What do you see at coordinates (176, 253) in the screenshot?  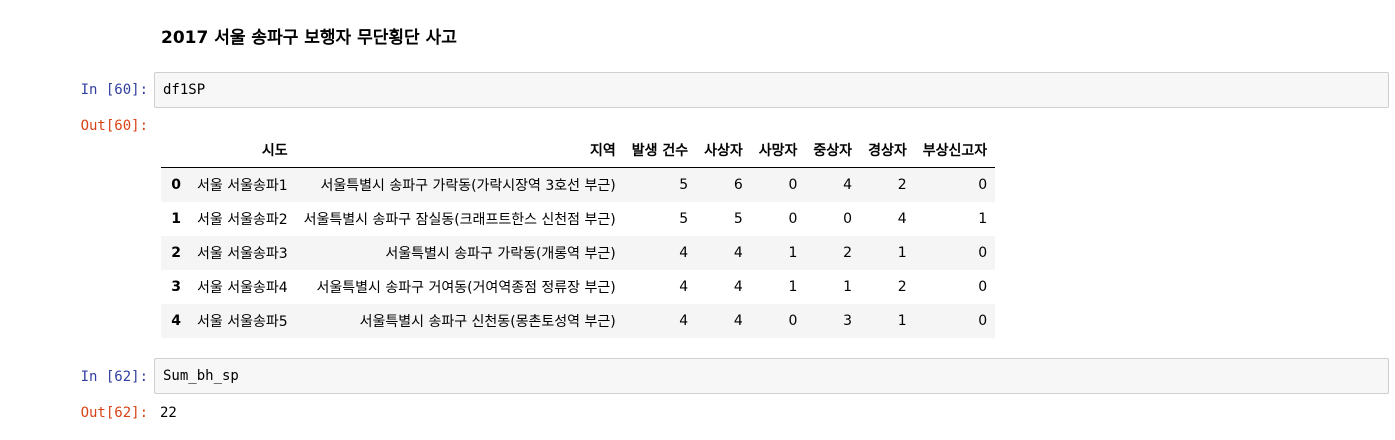 I see `row-index: 2` at bounding box center [176, 253].